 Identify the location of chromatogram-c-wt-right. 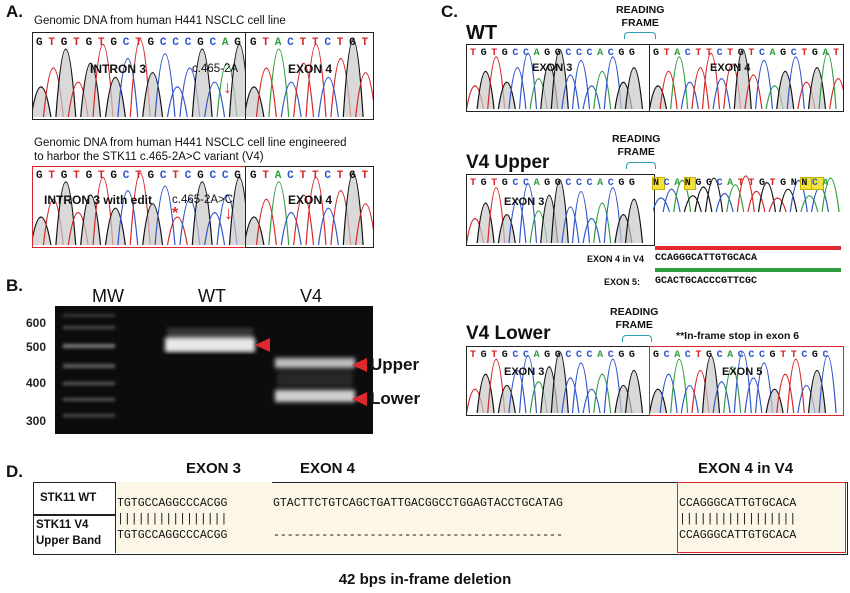
(746, 79).